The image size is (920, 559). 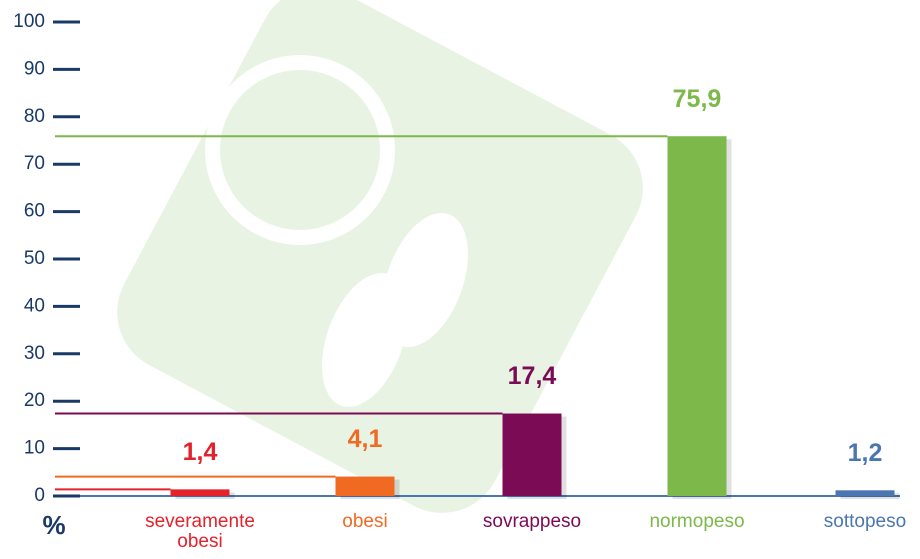 What do you see at coordinates (200, 452) in the screenshot?
I see `value-label: 1,4` at bounding box center [200, 452].